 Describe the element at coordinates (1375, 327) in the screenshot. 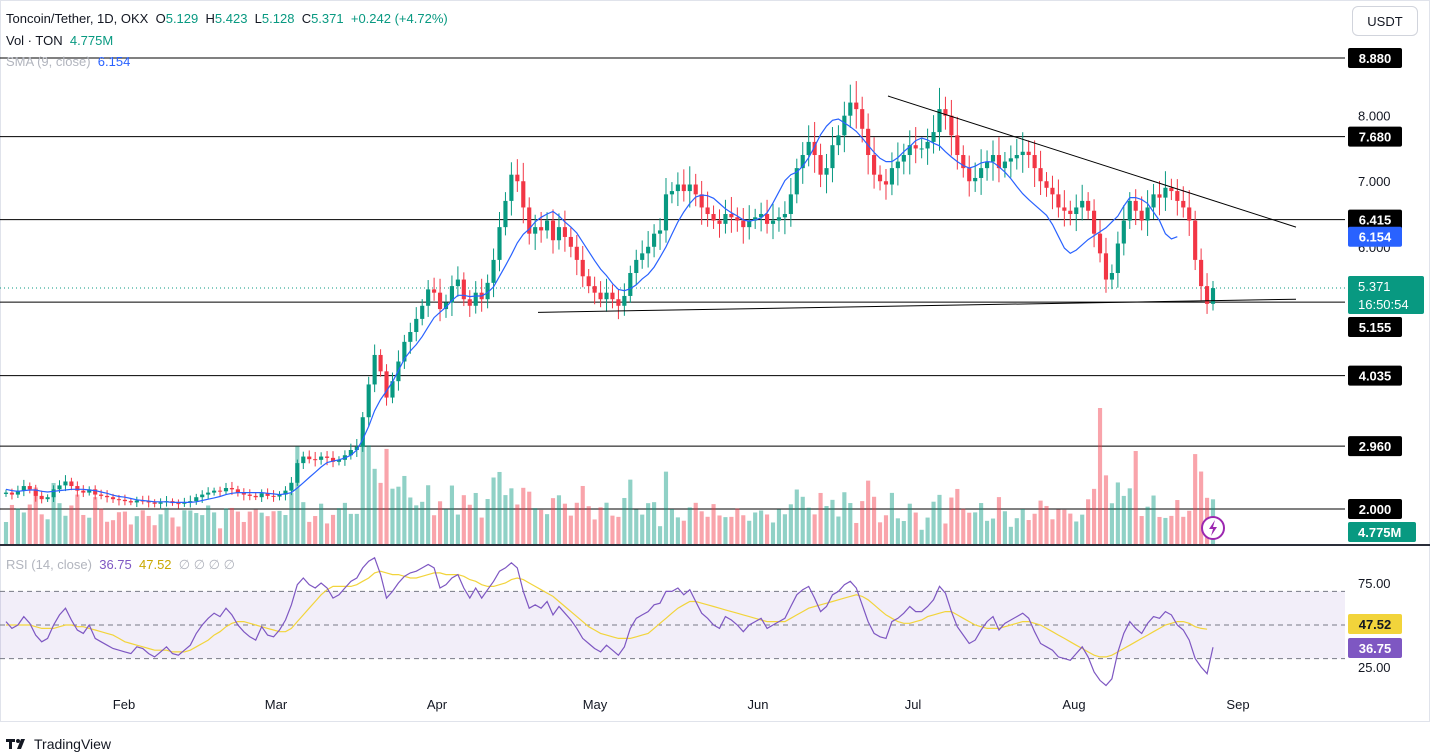

I see `price-level-tag: 5.155` at that location.